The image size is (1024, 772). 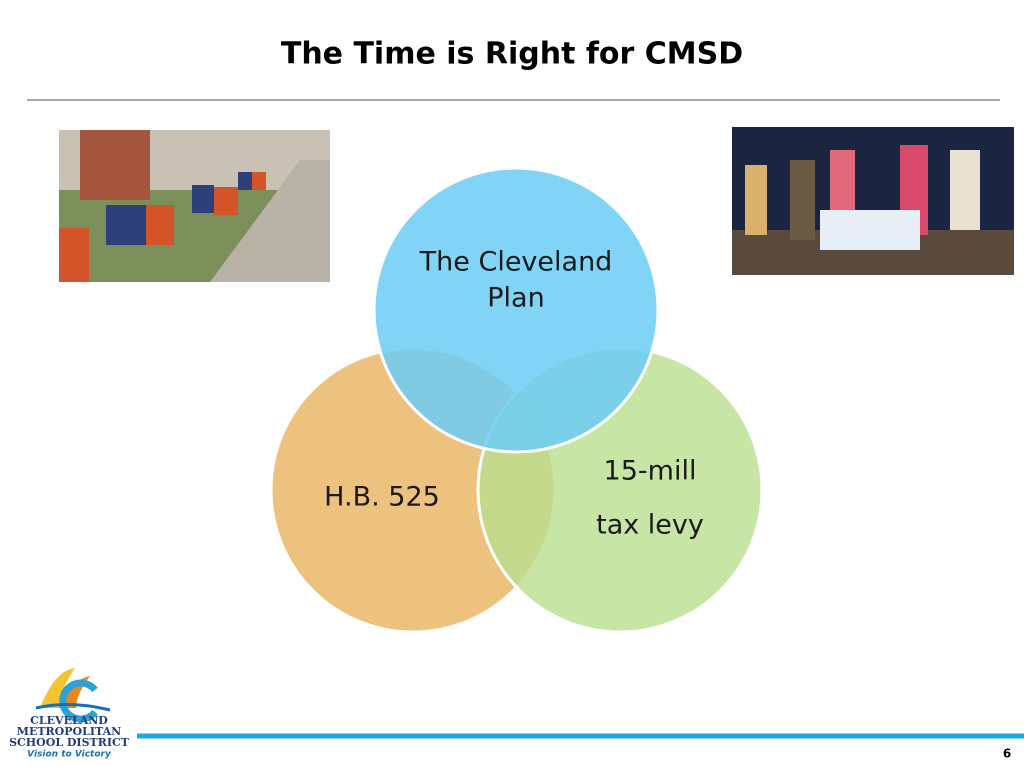 What do you see at coordinates (73, 695) in the screenshot?
I see `district-logo` at bounding box center [73, 695].